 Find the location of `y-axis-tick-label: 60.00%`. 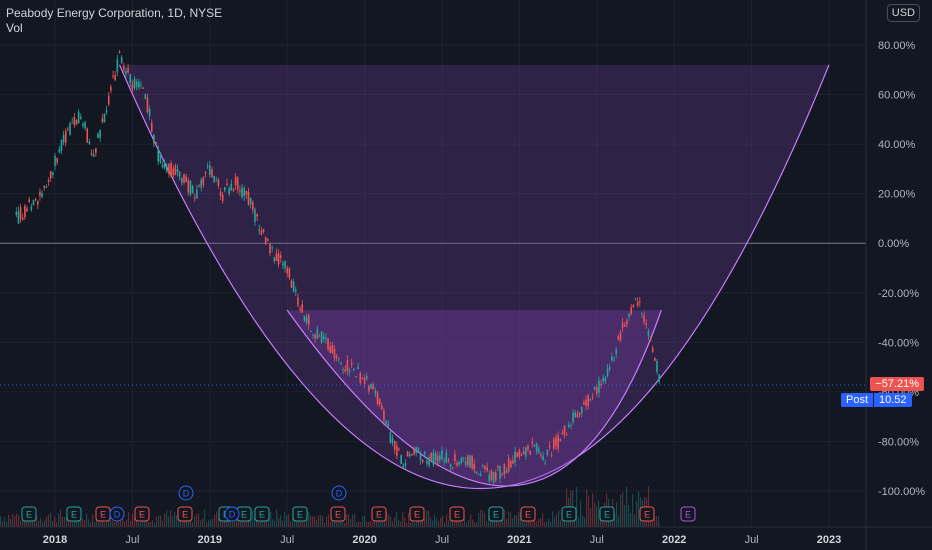

y-axis-tick-label: 60.00% is located at coordinates (897, 96).